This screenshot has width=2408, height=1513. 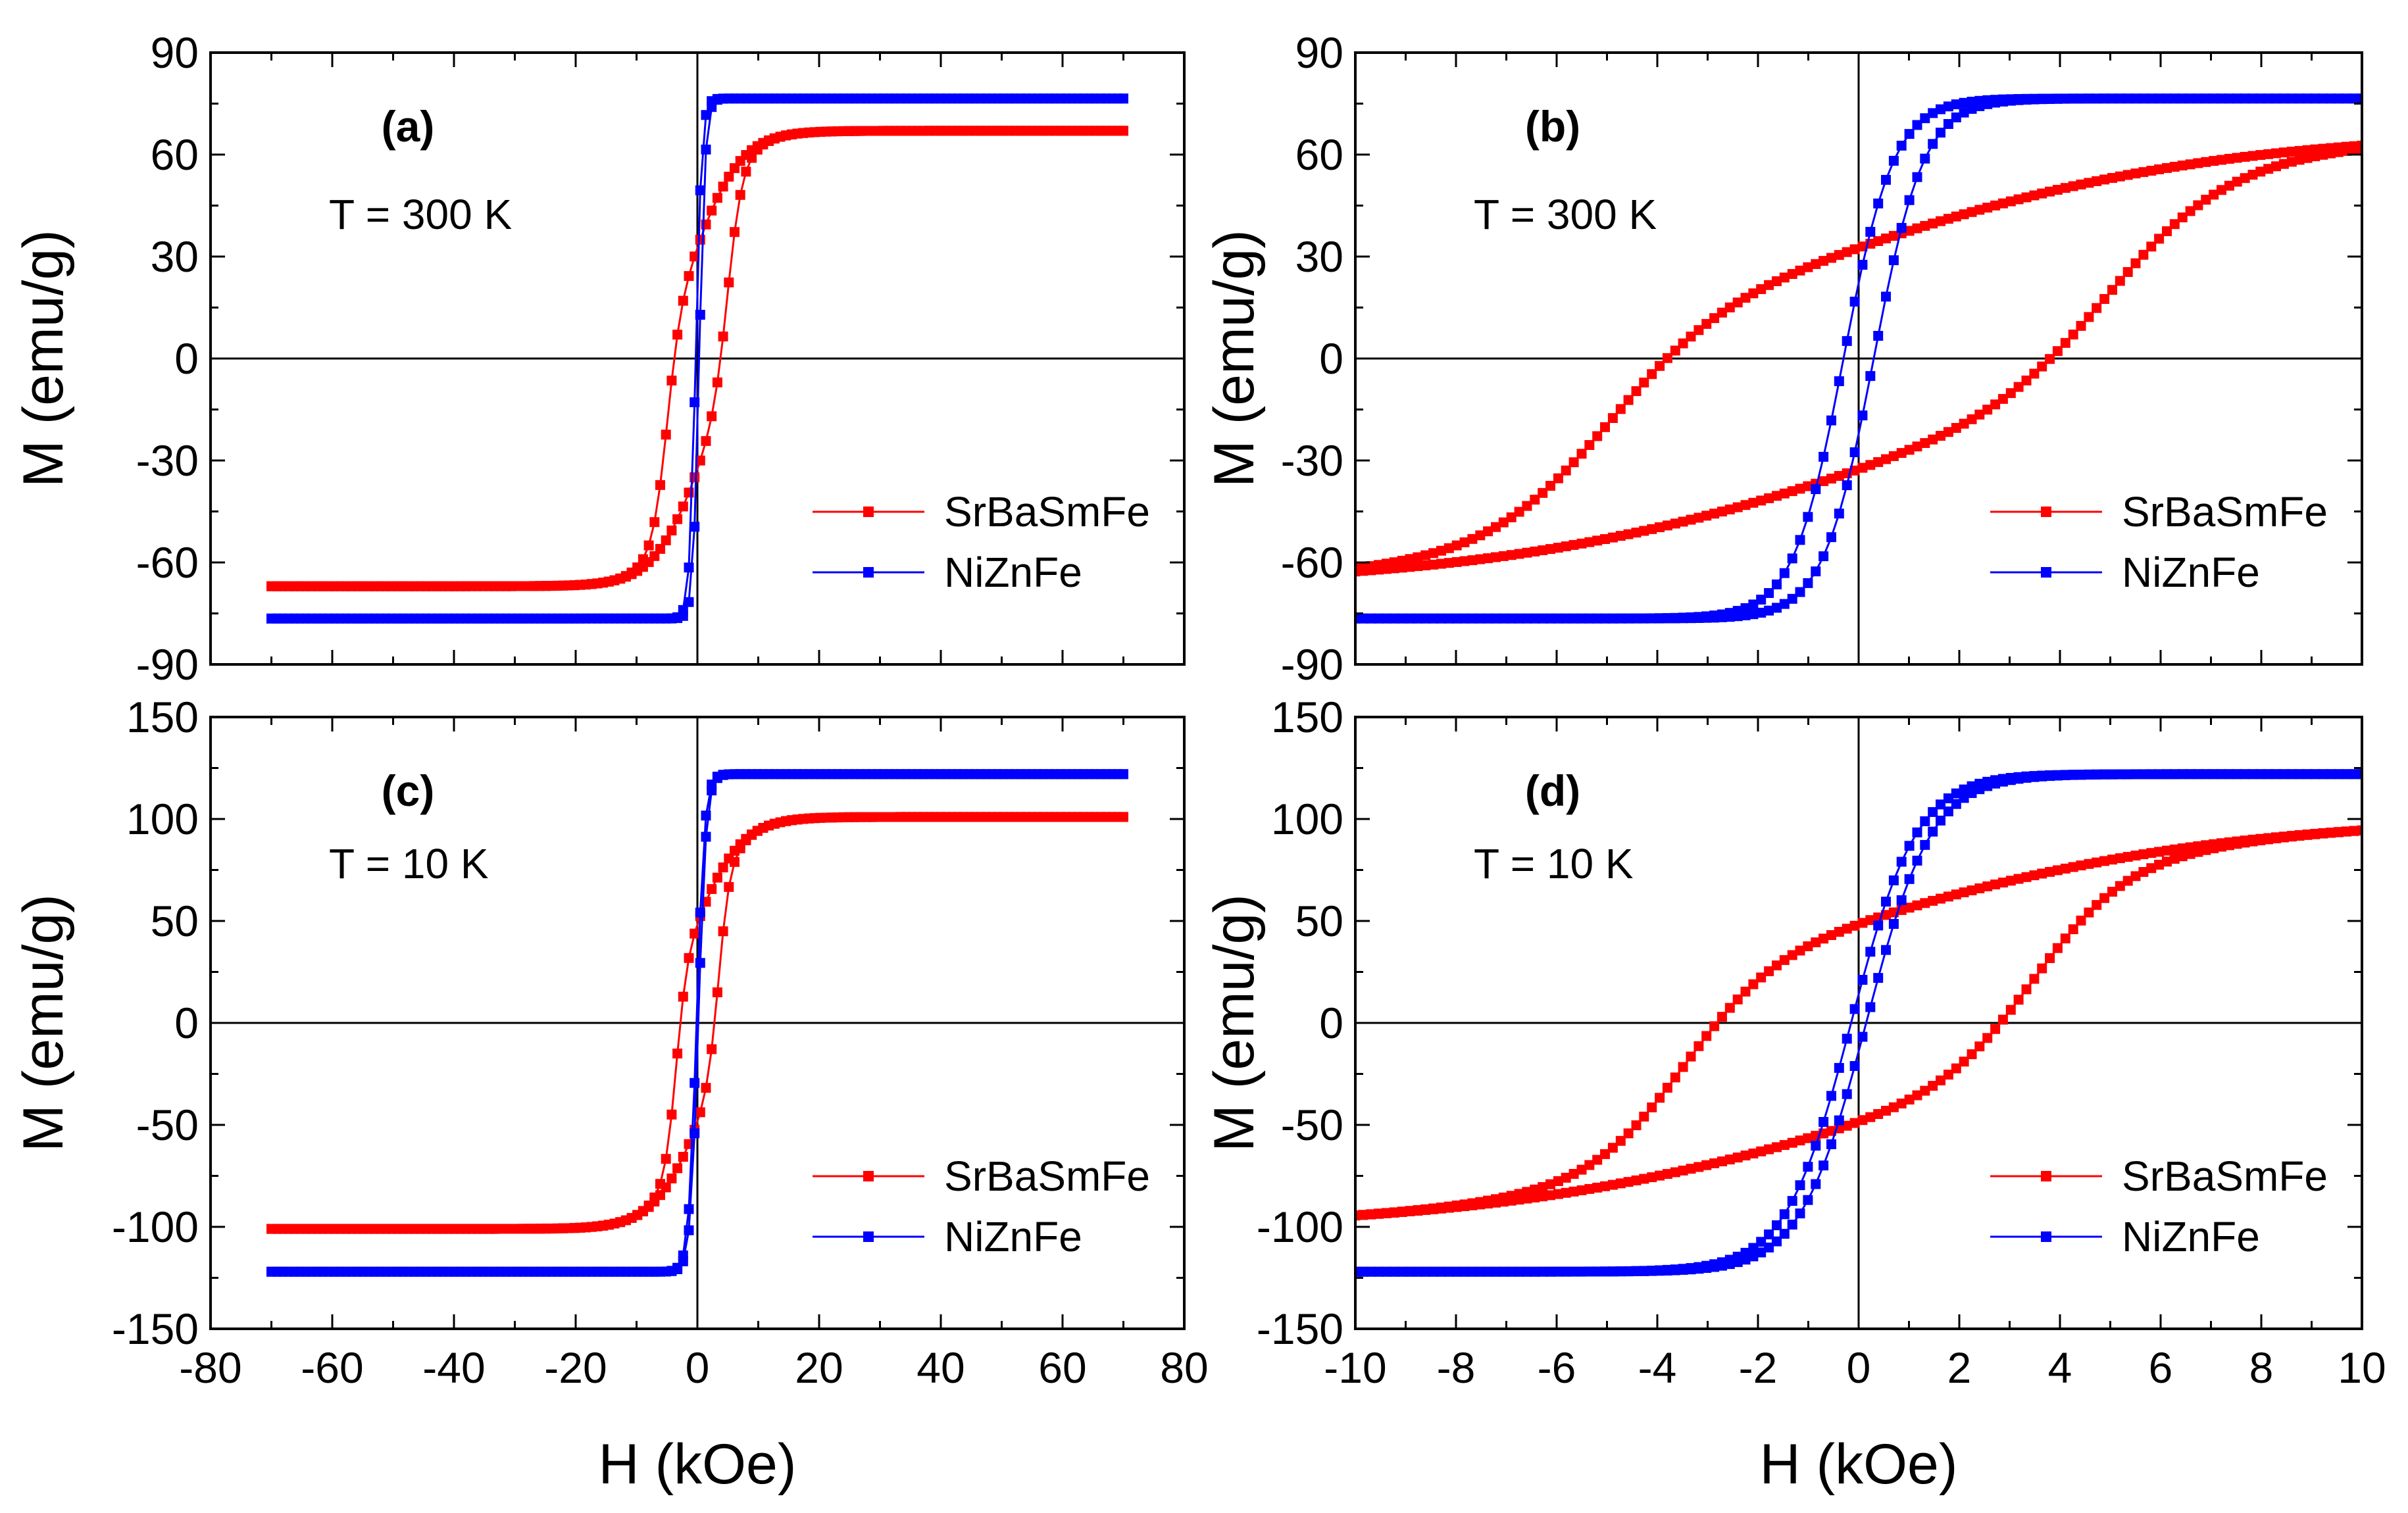 I want to click on legend-label-nizn-c: NiZnFe, so click(x=1013, y=1237).